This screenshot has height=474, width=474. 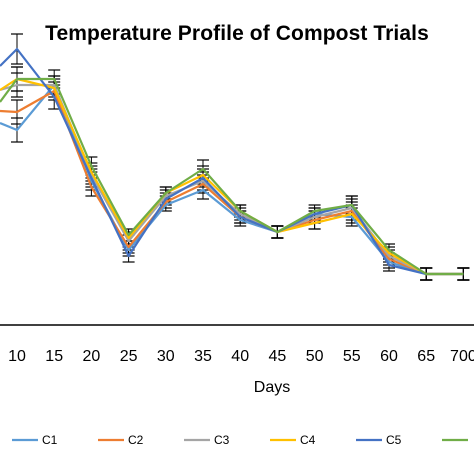 I want to click on x-tick-labels: 0101520253035404550556065700, so click(x=241, y=356).